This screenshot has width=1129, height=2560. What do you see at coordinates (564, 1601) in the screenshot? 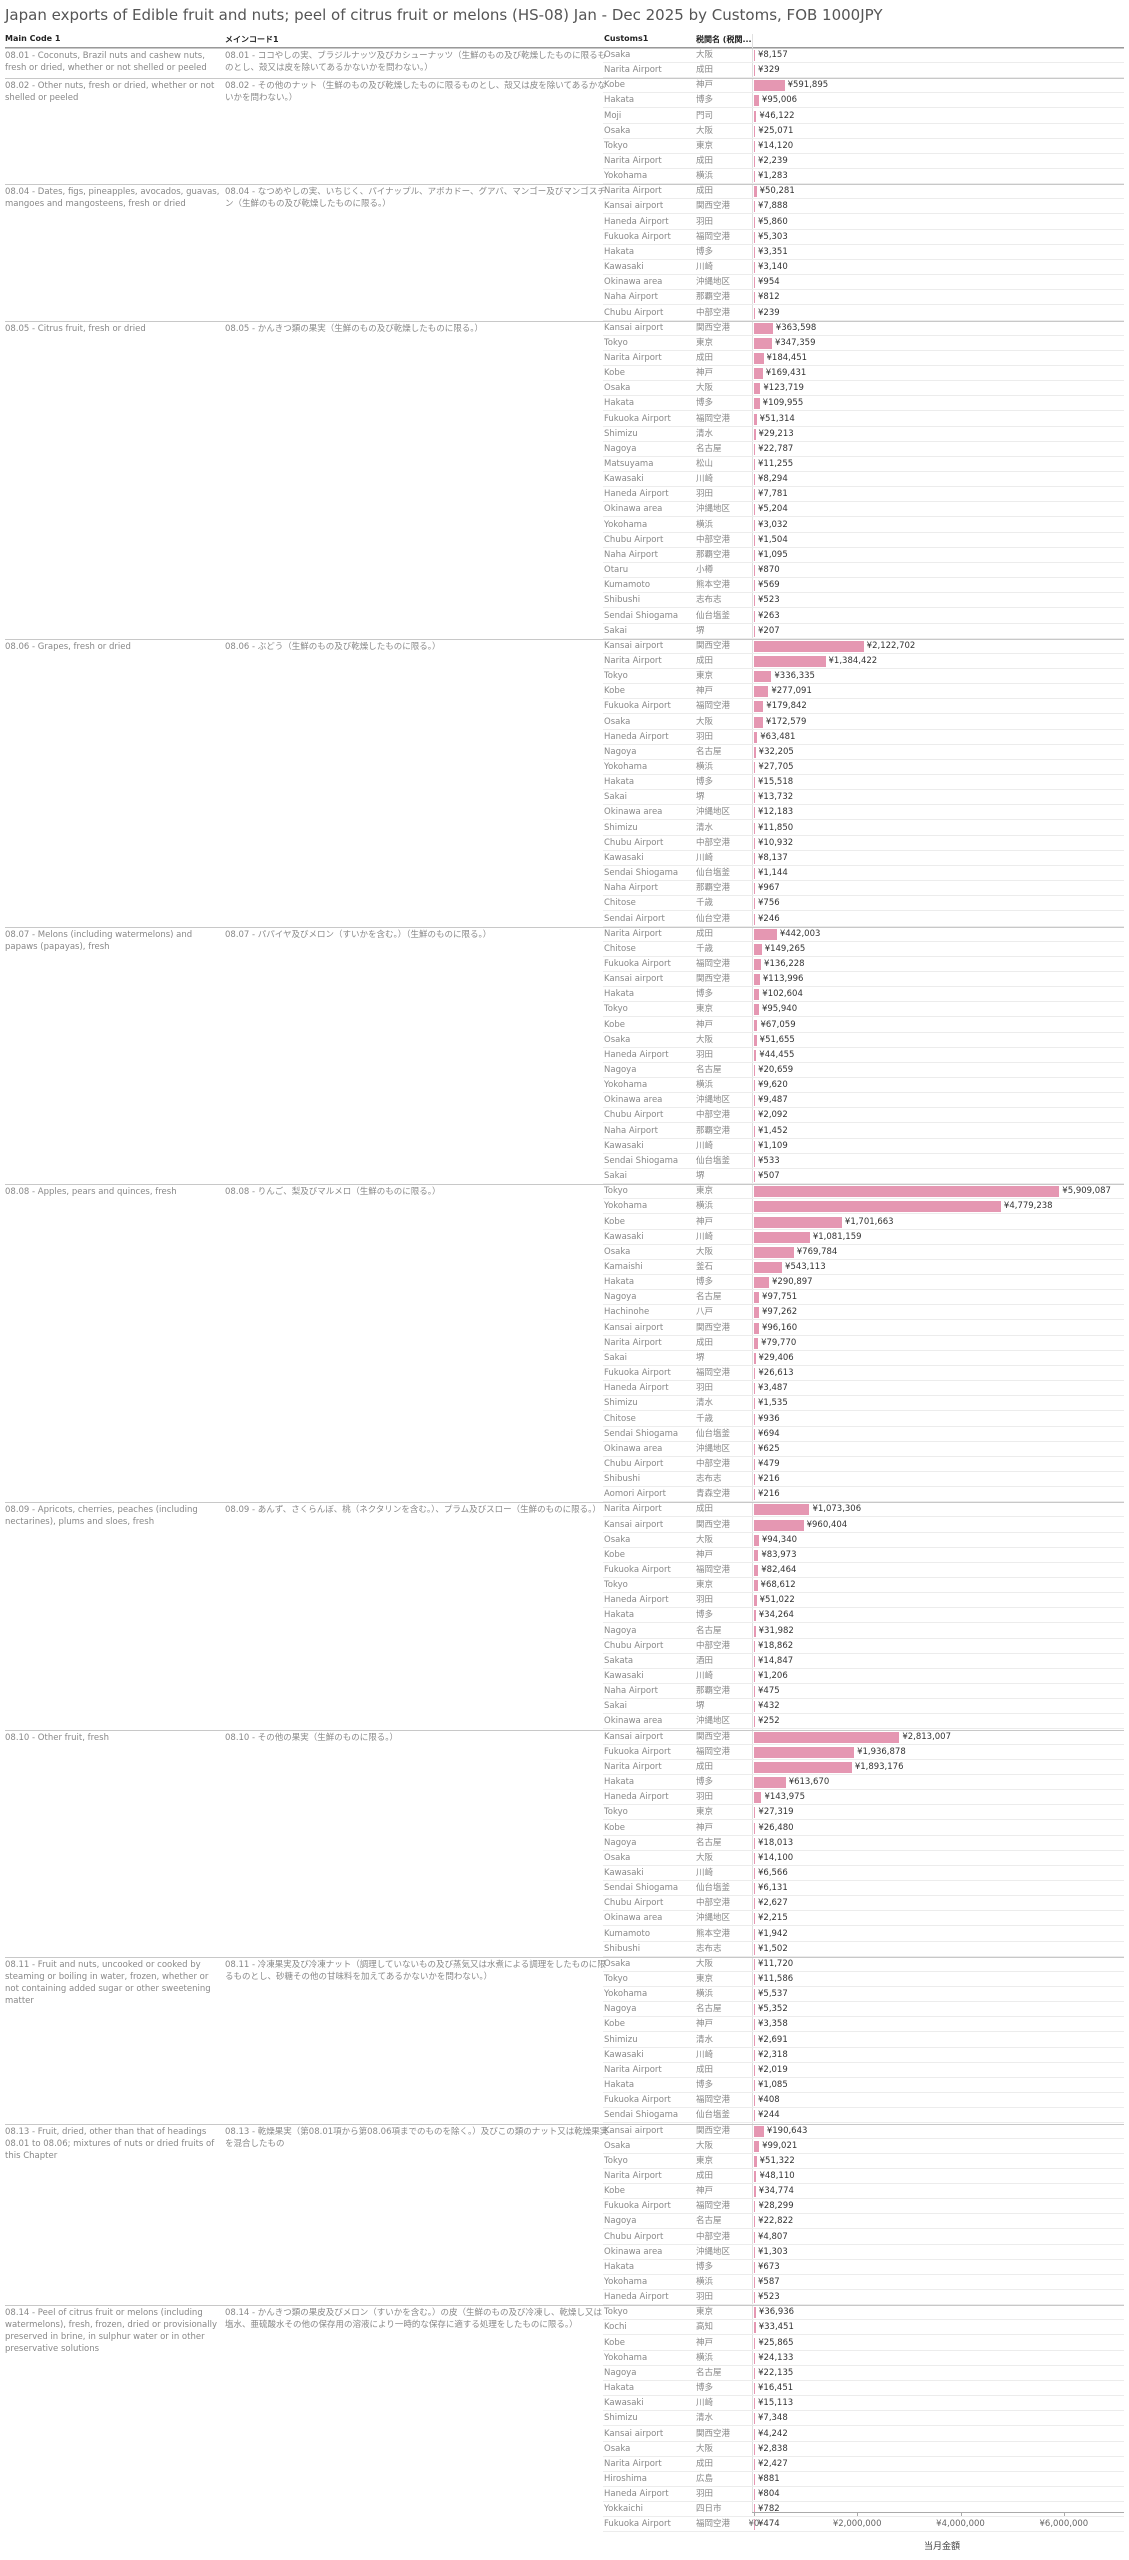
I see `table-row: Haneda Airport 羽田 ¥51,022` at bounding box center [564, 1601].